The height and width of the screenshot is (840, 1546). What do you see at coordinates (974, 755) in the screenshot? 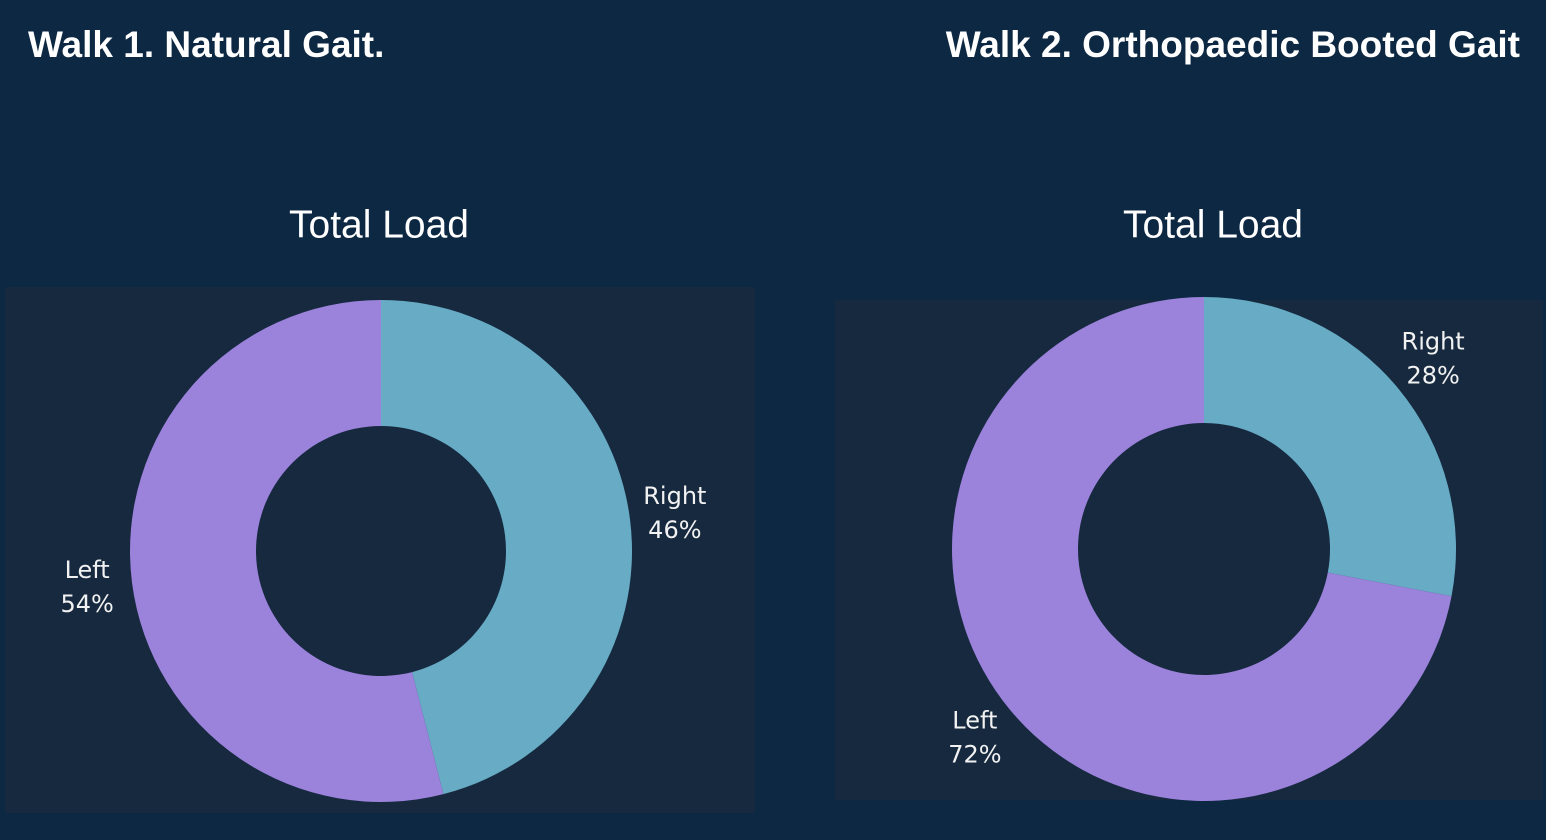
I see `value-label: 72%` at bounding box center [974, 755].